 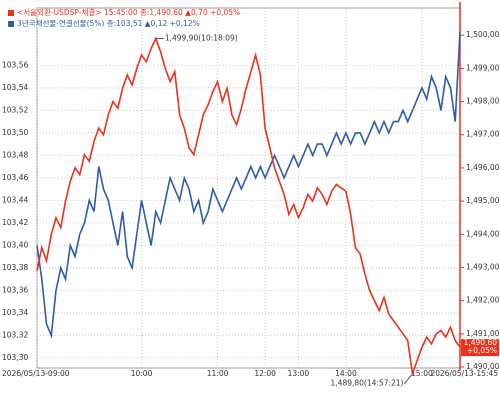 I want to click on annotation: 1,489,80(14:57:21), so click(x=367, y=383).